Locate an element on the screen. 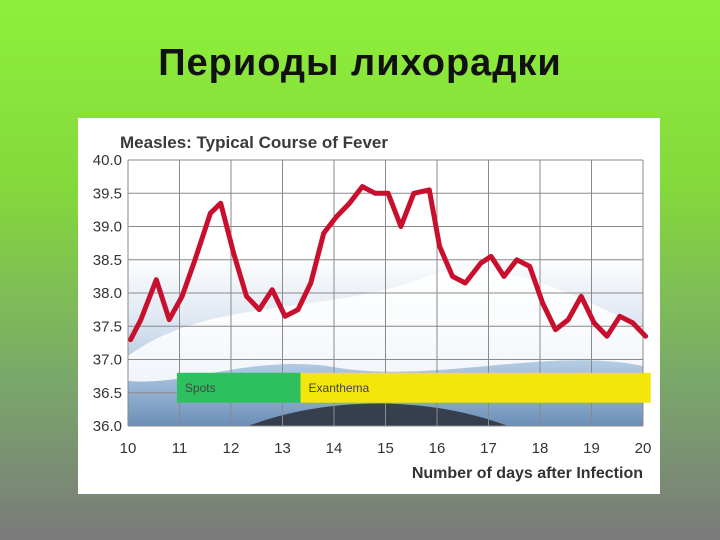  phase-band-label: Spots is located at coordinates (200, 388).